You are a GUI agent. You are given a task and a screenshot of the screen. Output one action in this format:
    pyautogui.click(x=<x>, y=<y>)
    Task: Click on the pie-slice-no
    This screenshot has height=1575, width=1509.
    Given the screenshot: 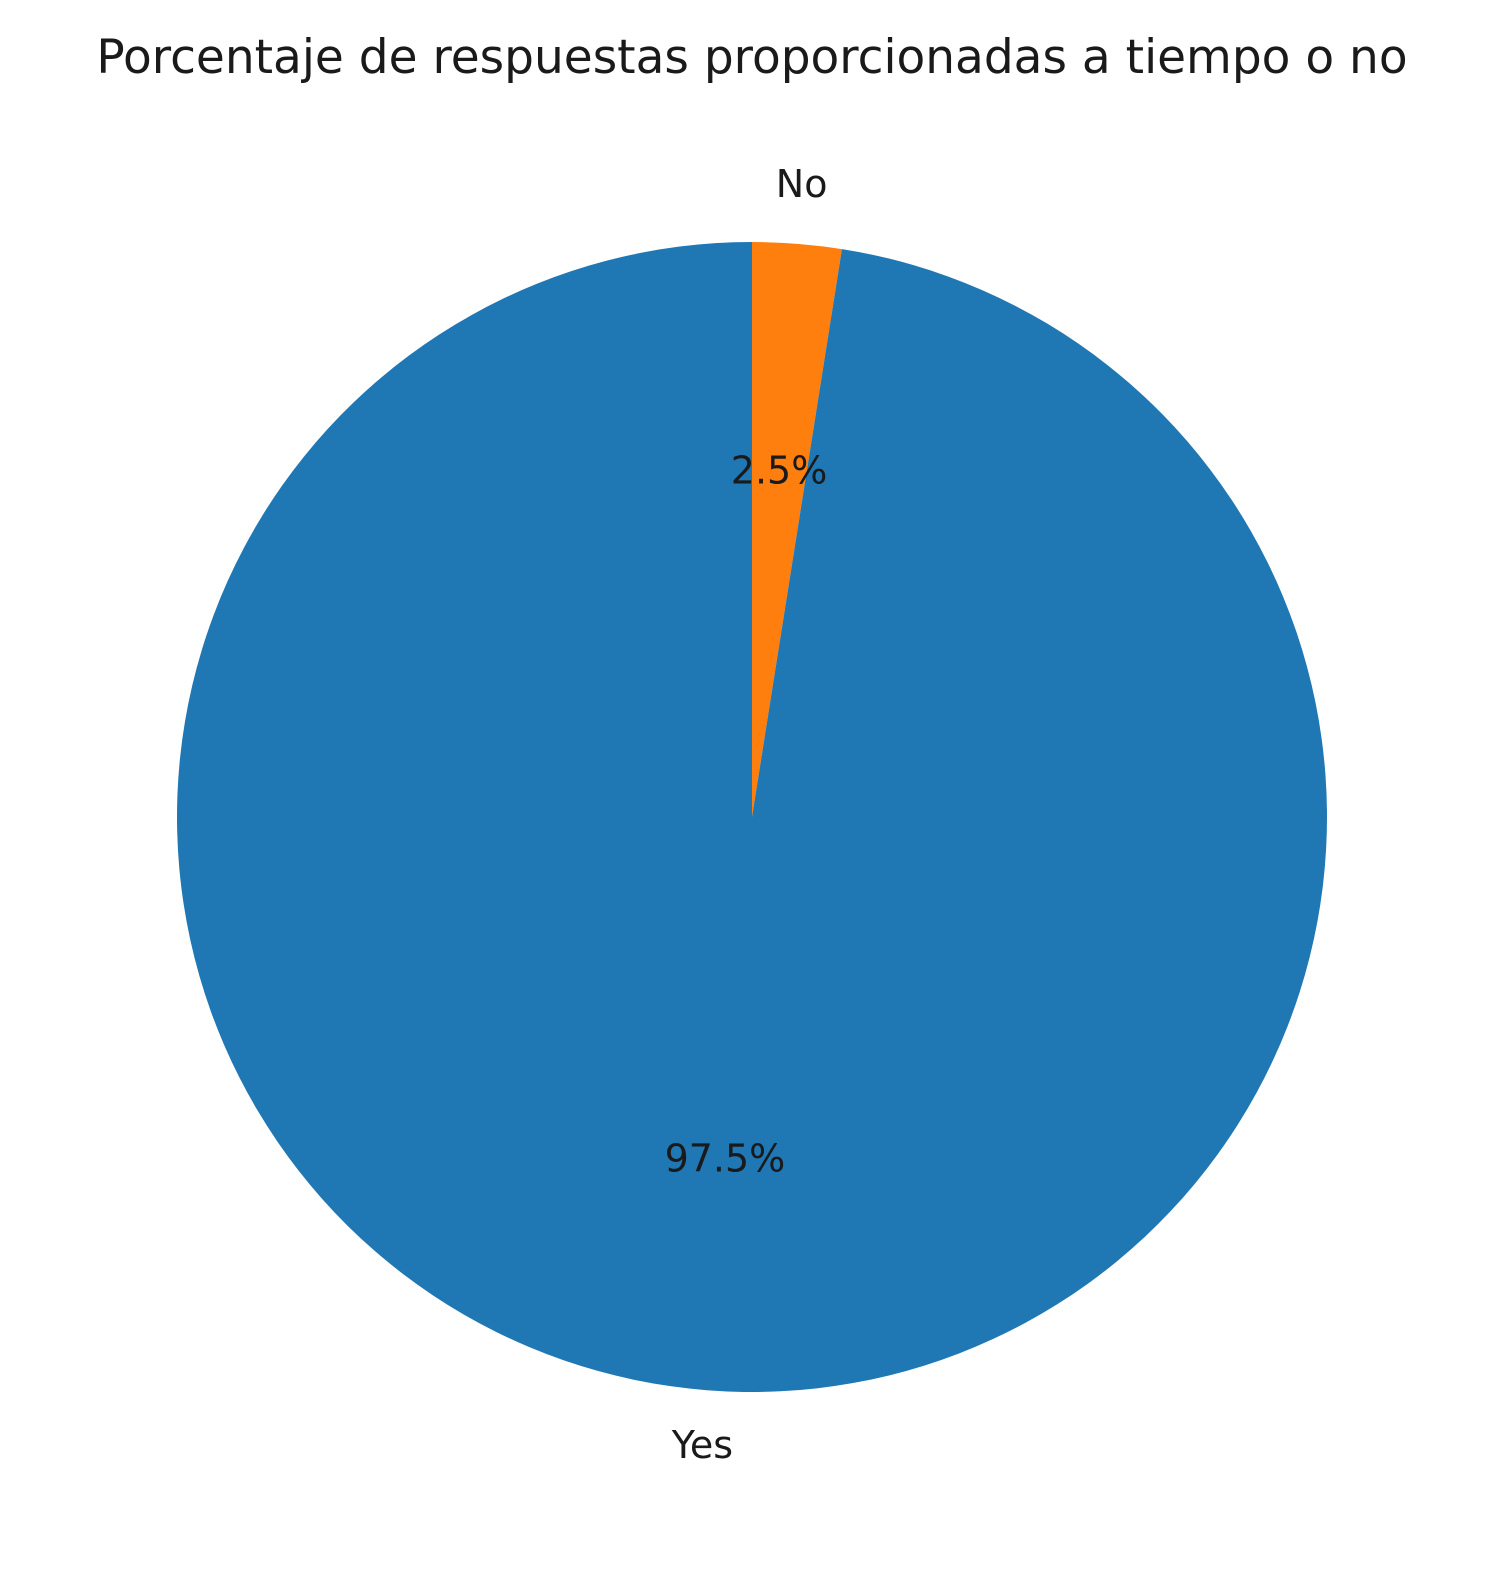 What is the action you would take?
    pyautogui.click(x=797, y=529)
    